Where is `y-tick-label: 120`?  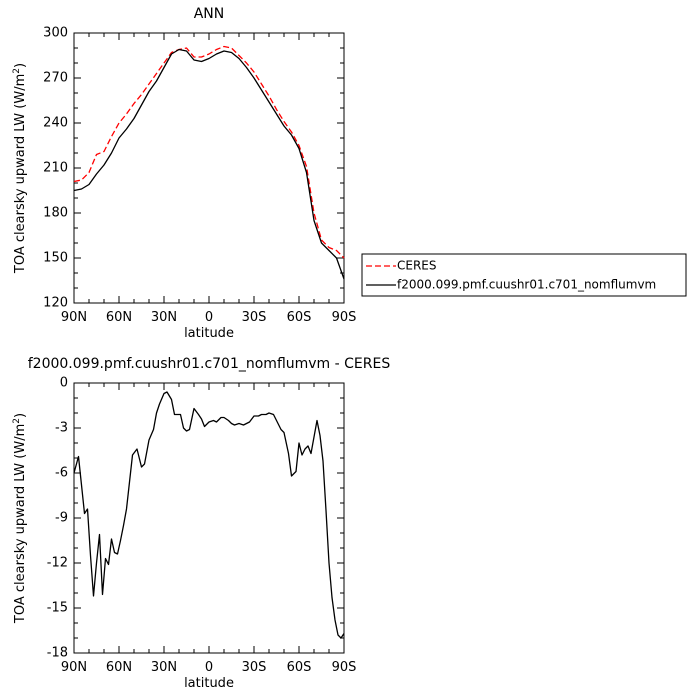
y-tick-label: 120 is located at coordinates (55, 303).